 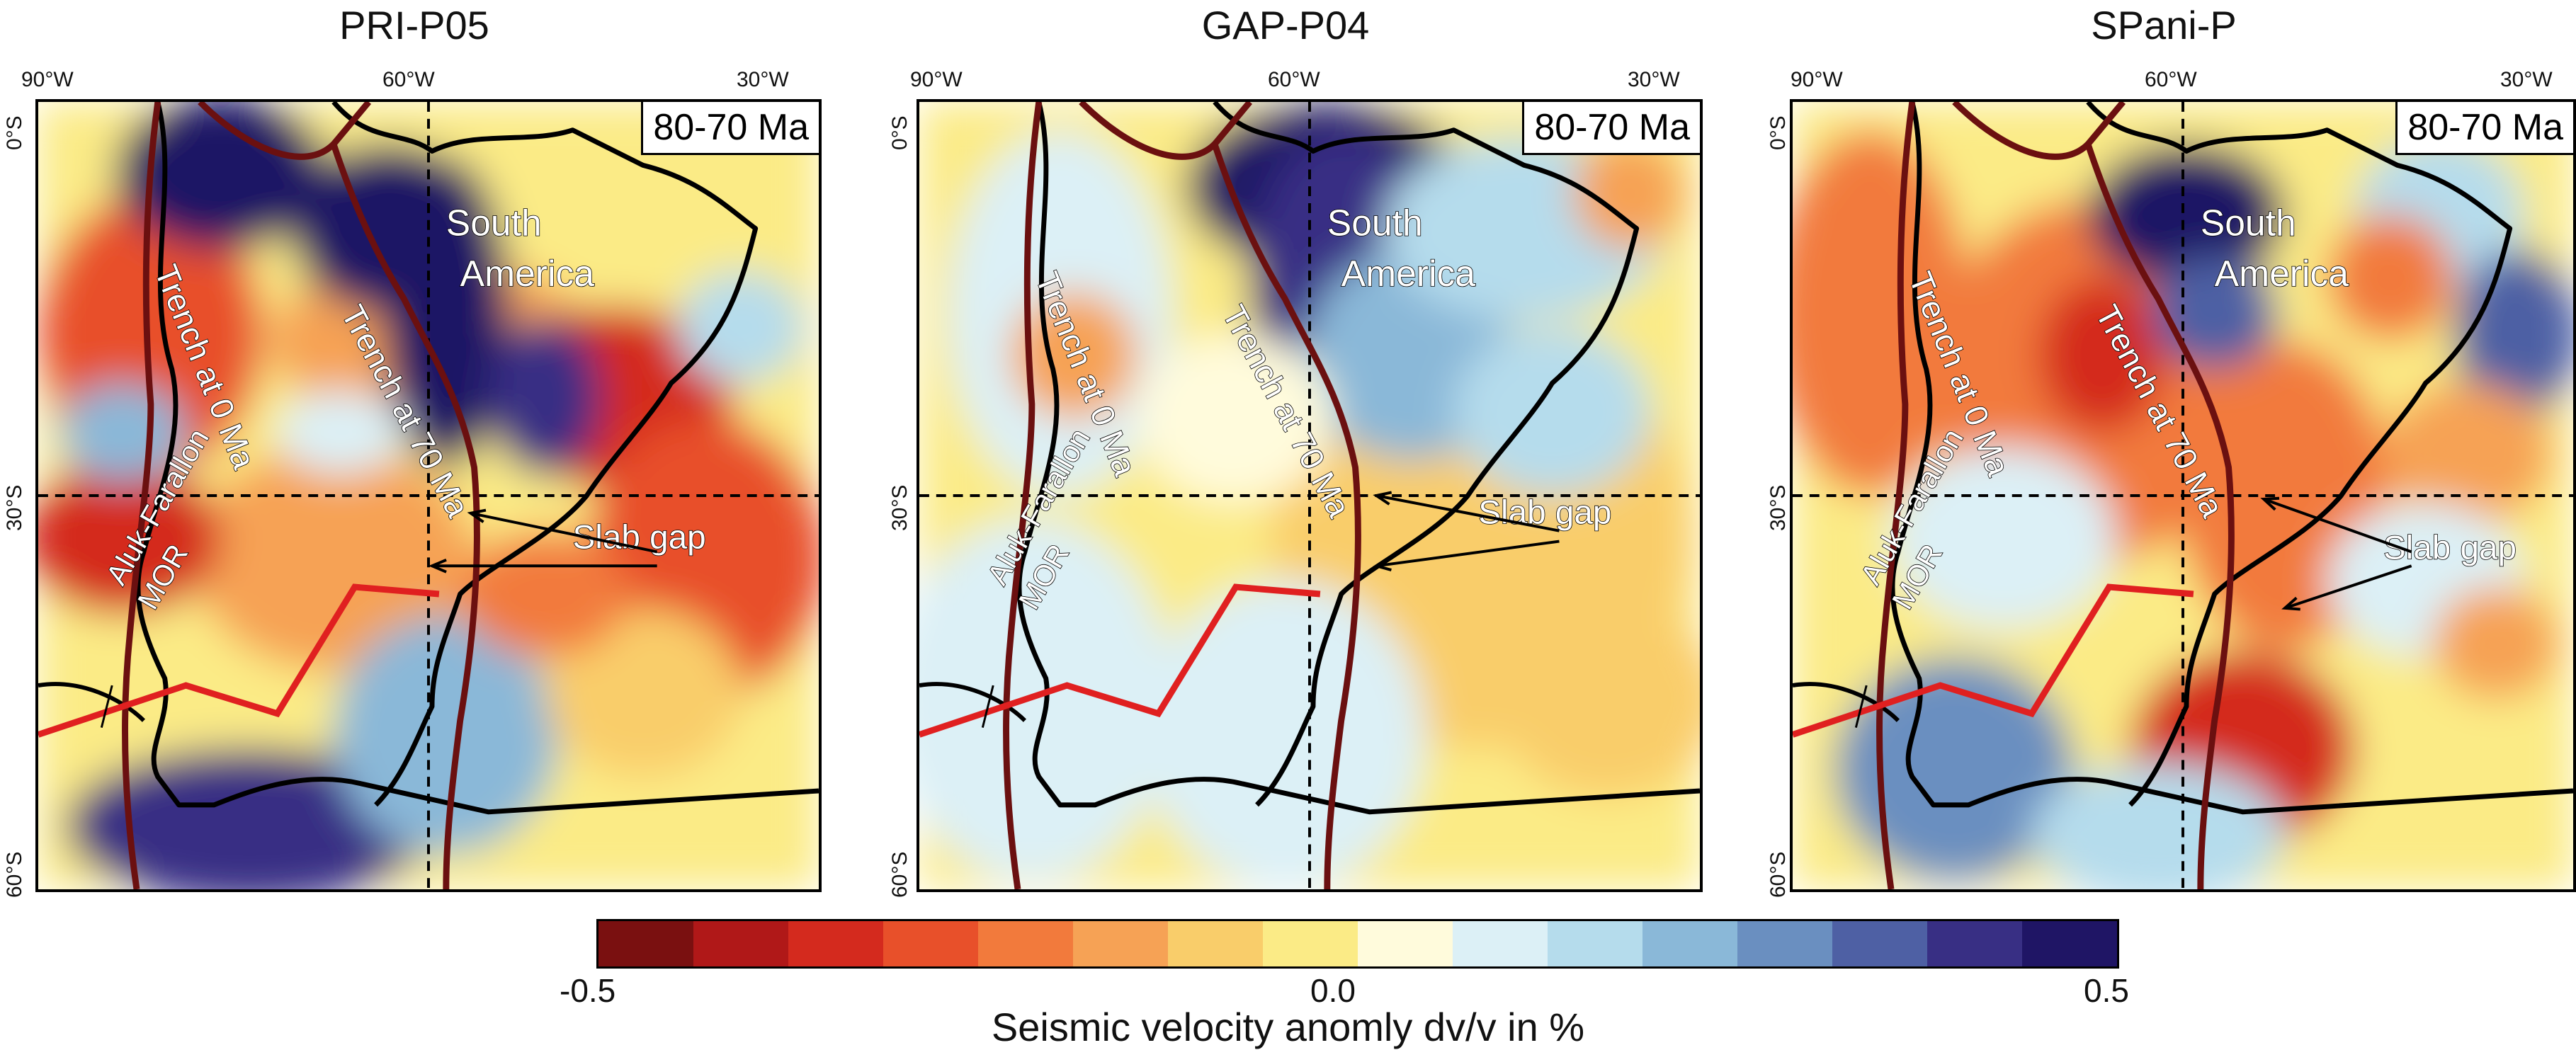 I want to click on colorbar, so click(x=1357, y=944).